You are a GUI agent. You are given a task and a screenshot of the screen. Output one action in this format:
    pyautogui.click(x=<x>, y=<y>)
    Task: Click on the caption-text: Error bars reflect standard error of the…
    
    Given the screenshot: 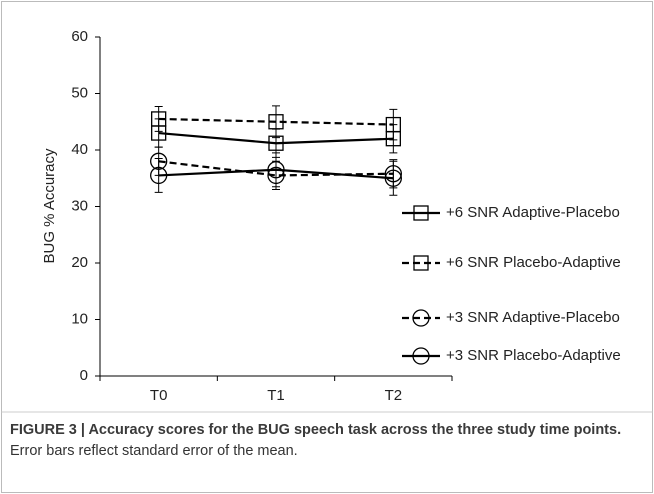 What is the action you would take?
    pyautogui.click(x=154, y=451)
    